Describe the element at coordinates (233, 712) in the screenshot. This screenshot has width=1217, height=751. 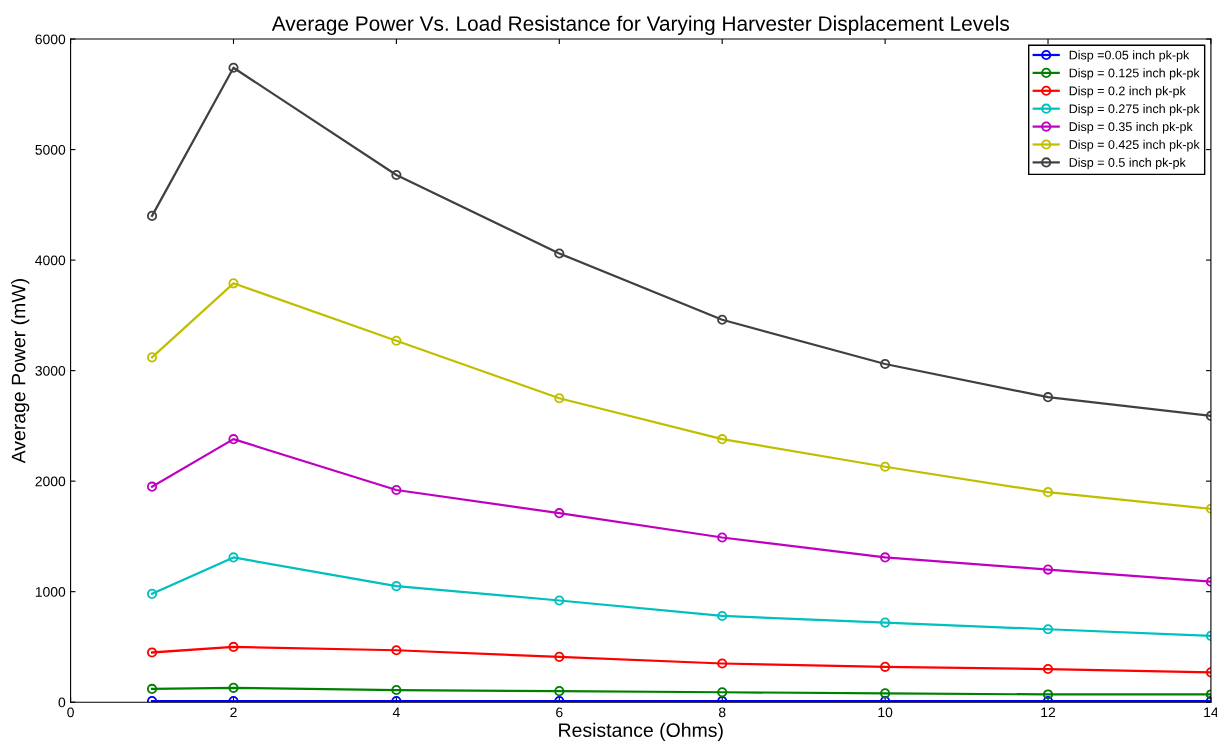
I see `x-tick-label: 2` at that location.